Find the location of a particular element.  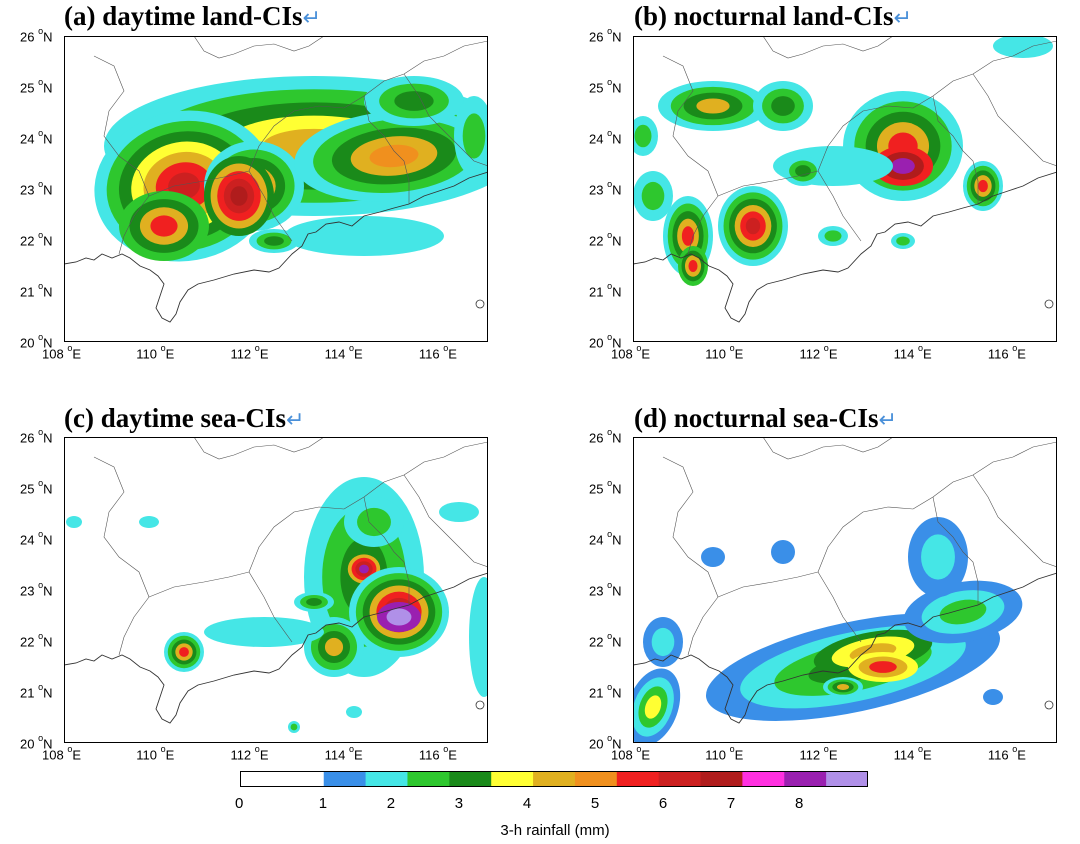

colorbar-tick-label: 0 is located at coordinates (239, 803).